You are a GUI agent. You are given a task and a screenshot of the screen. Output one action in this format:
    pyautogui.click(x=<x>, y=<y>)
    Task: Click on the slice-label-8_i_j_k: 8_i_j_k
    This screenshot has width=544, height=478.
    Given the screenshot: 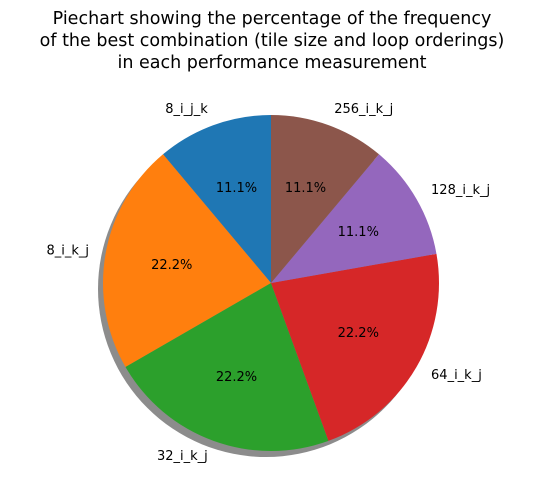 What is the action you would take?
    pyautogui.click(x=186, y=109)
    